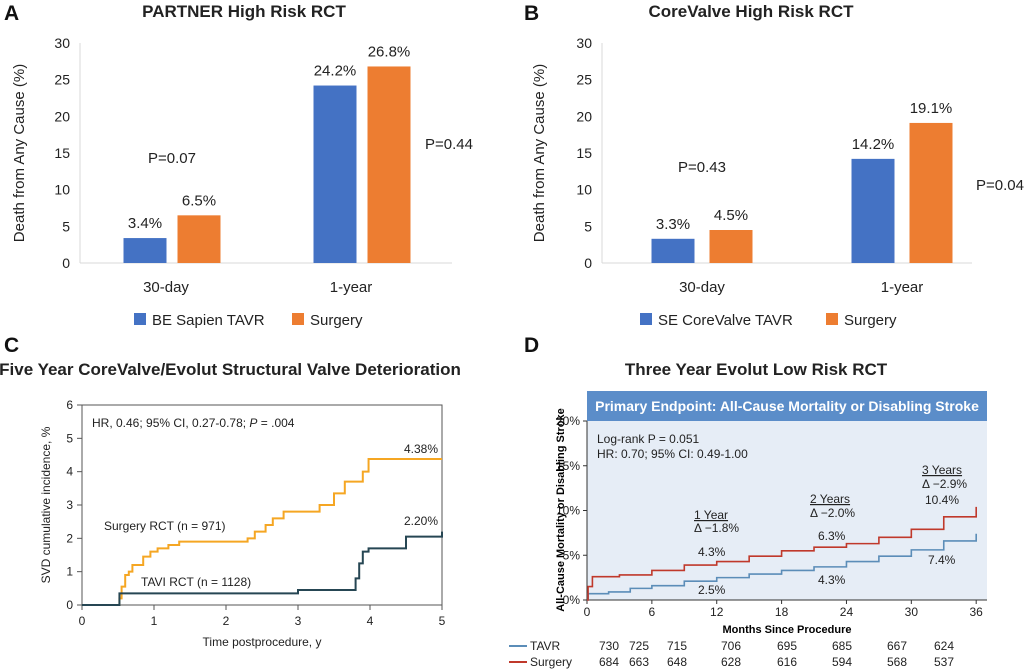 The image size is (1026, 669). I want to click on panel-d-tavr-2: 4.3%, so click(832, 580).